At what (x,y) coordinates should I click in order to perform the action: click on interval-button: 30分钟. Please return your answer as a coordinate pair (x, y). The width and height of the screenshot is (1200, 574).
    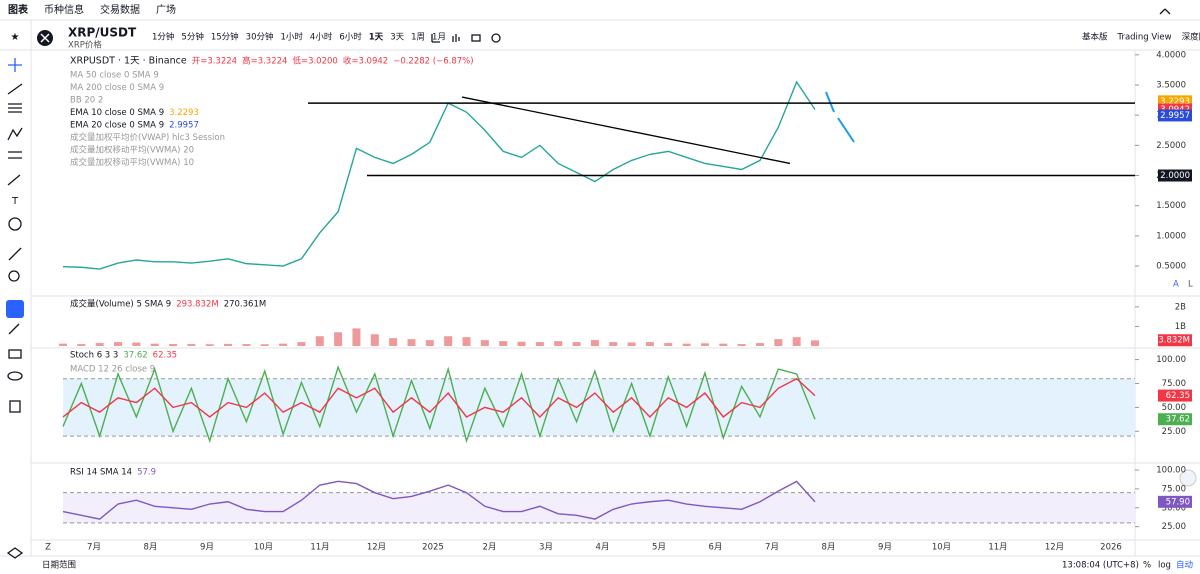
    Looking at the image, I should click on (260, 37).